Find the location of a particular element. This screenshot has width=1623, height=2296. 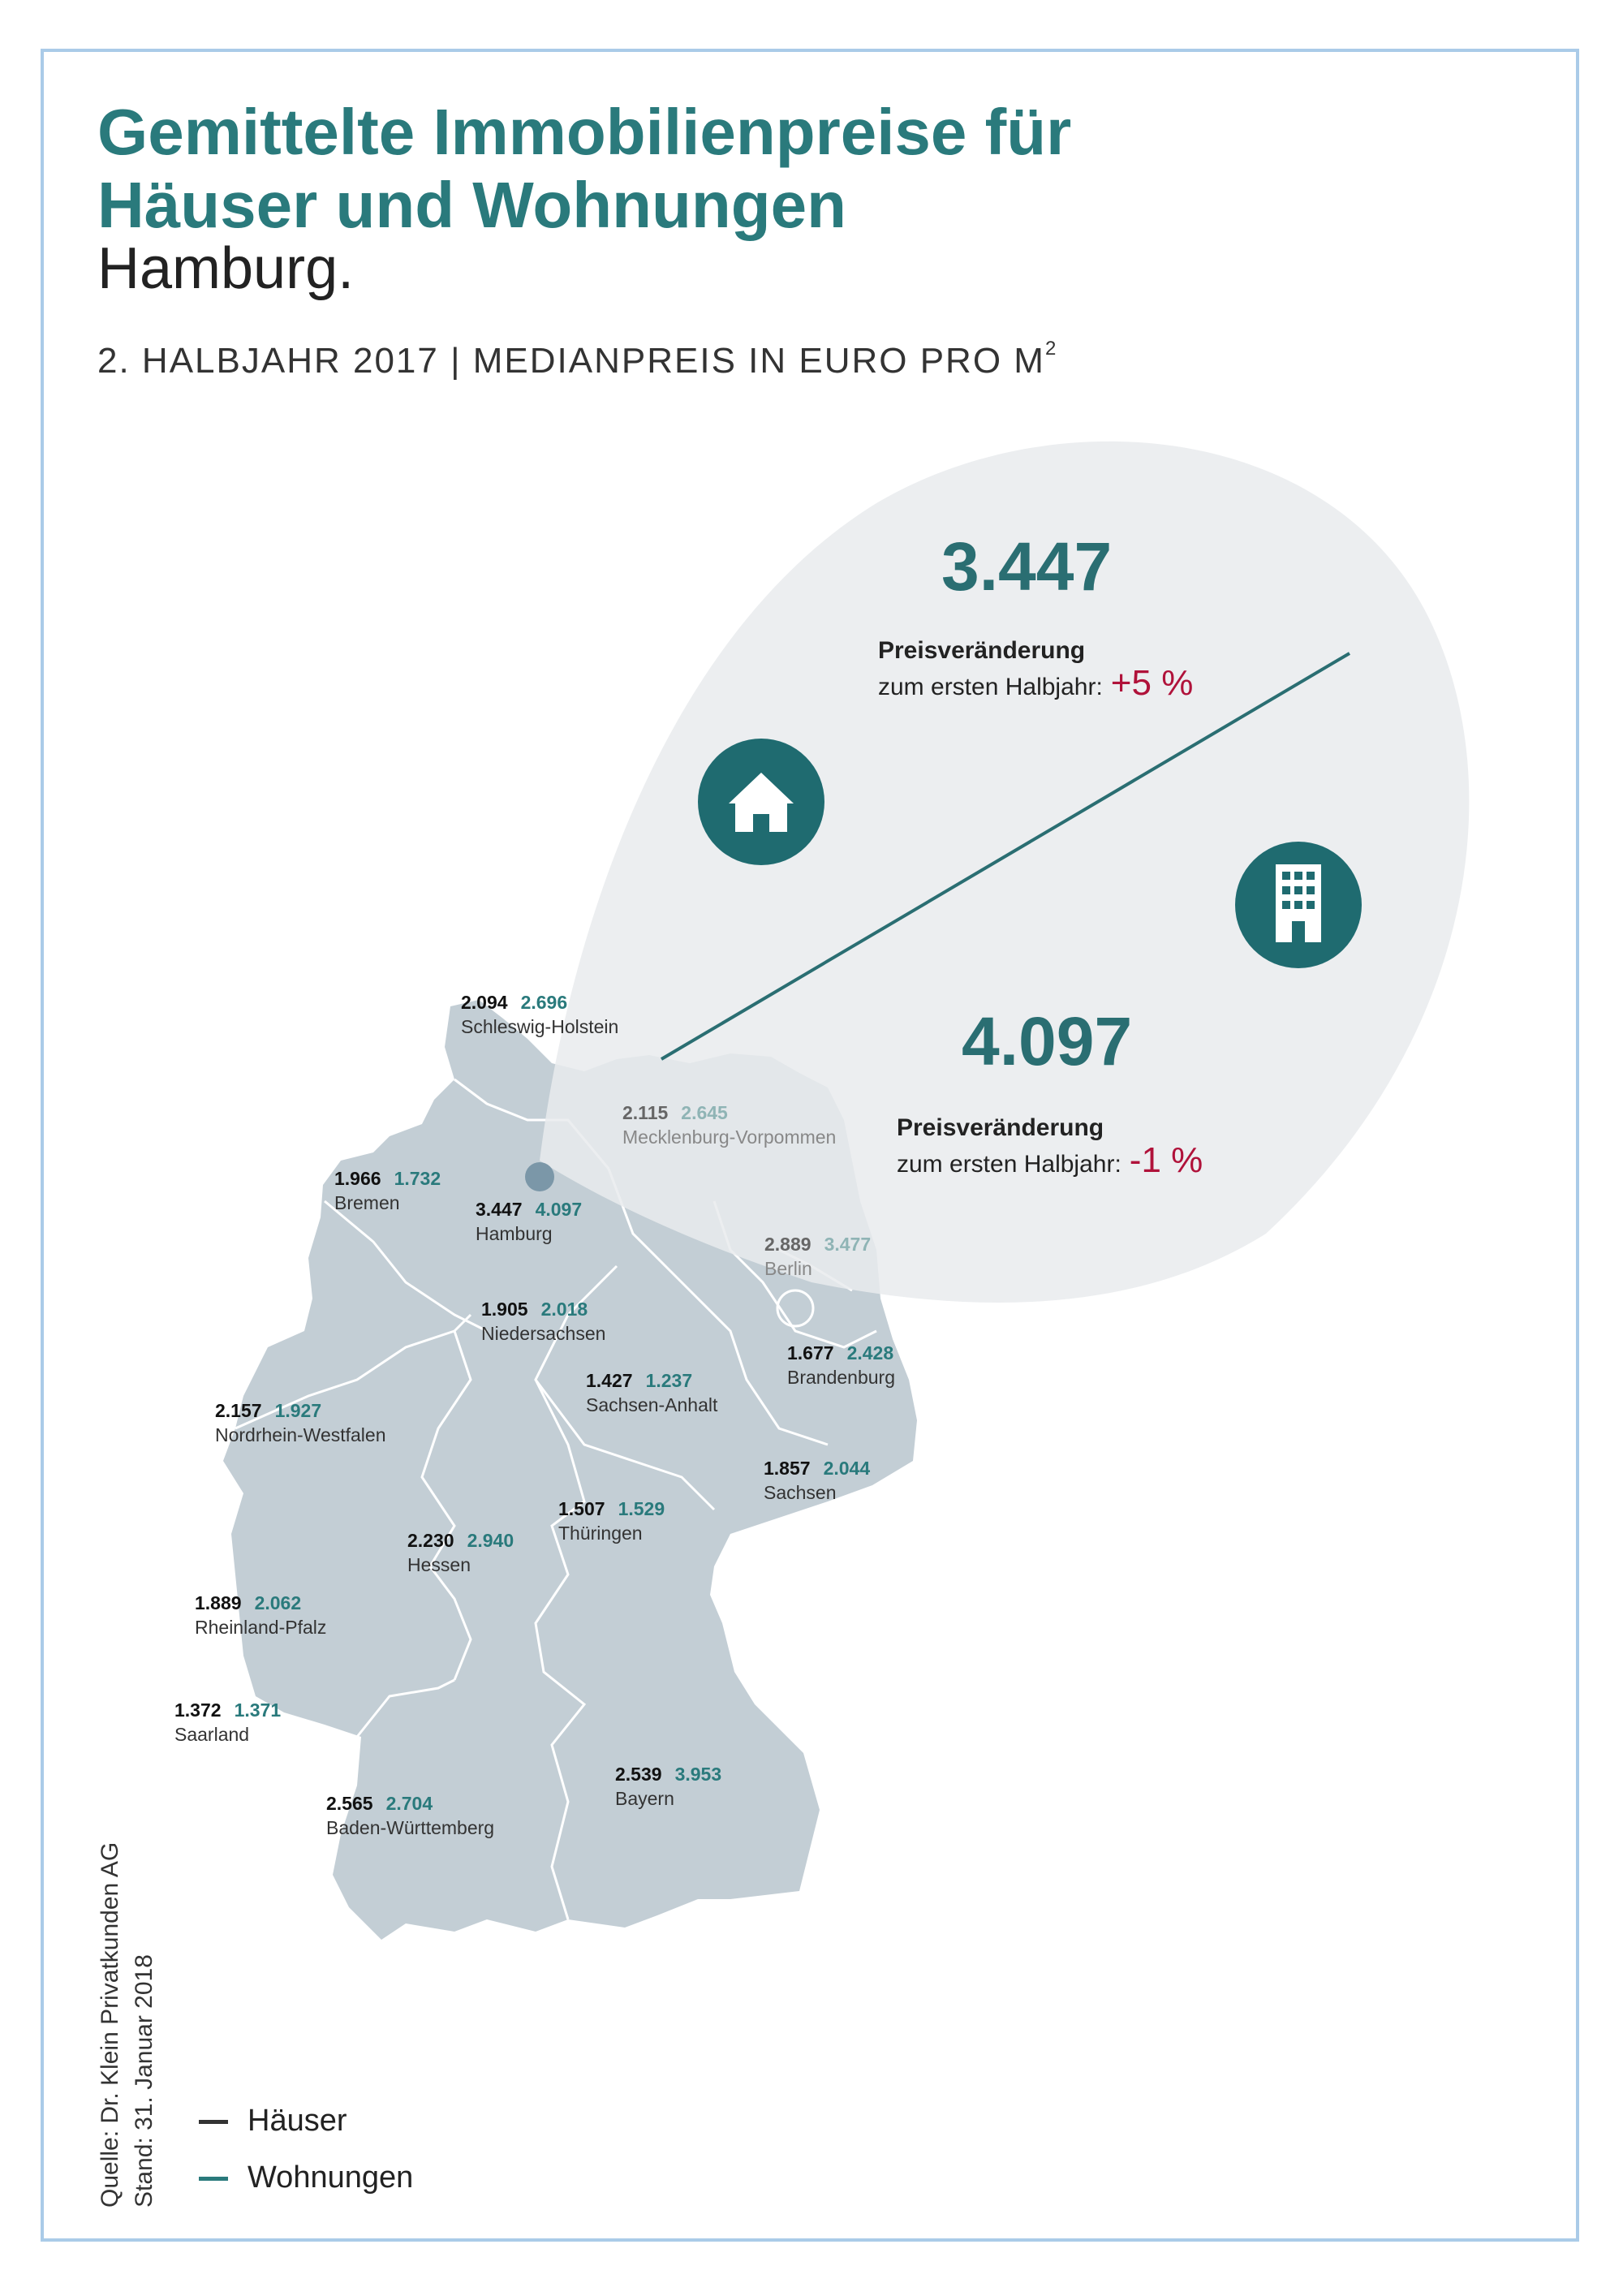

state-label-niedersachsen: 1.905 2.018 Niedersachsen is located at coordinates (543, 1322).